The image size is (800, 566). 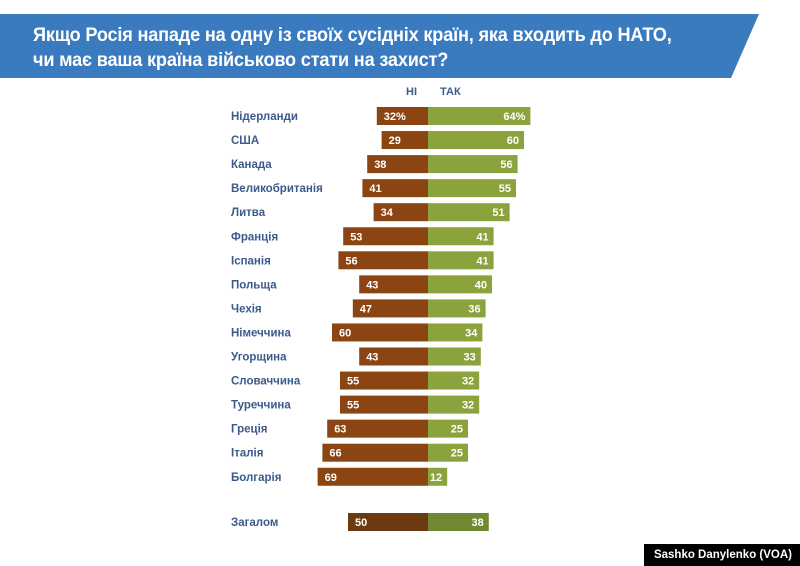 I want to click on title-banner-shape, so click(x=379, y=46).